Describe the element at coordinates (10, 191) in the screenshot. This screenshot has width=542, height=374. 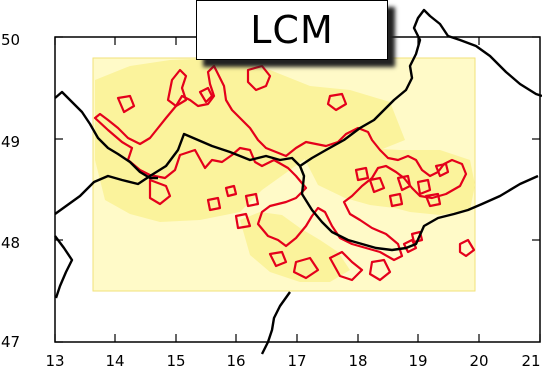
I see `y-tick-labels: 50 49 48 47` at that location.